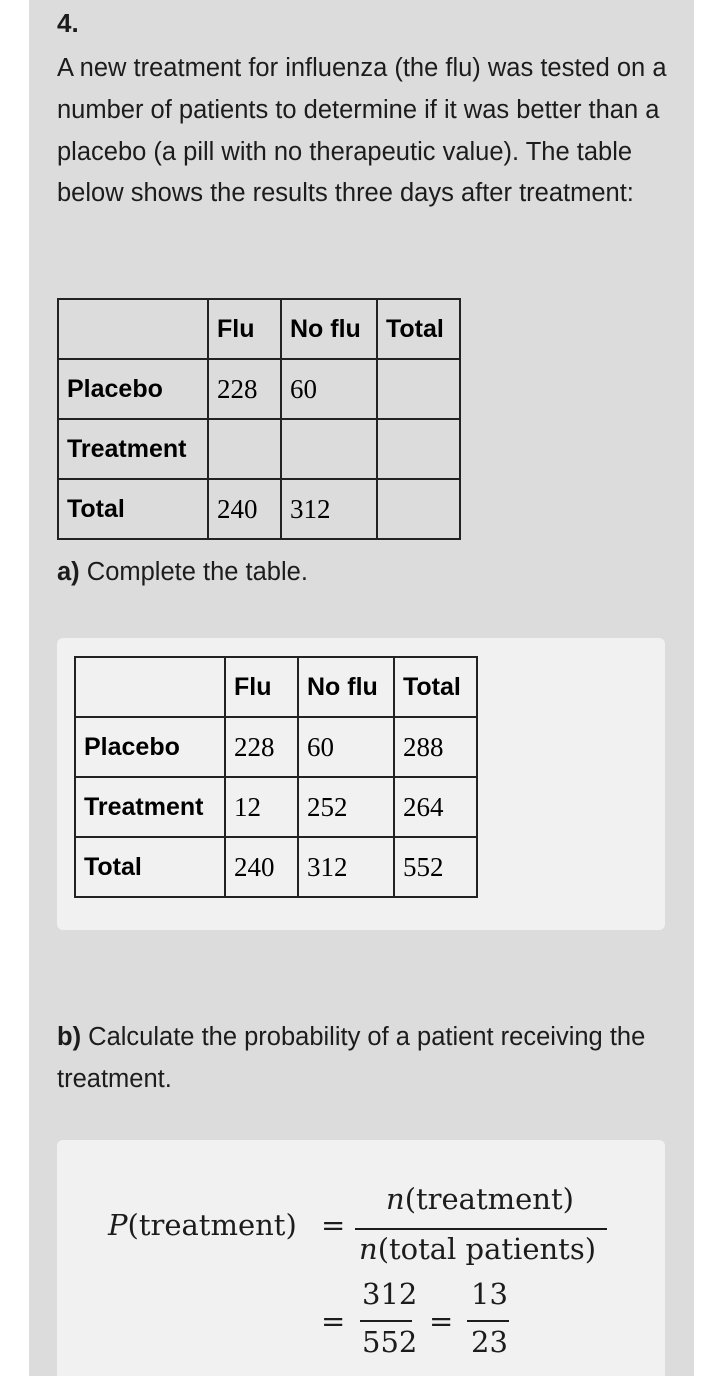 The height and width of the screenshot is (1376, 720). I want to click on table-row: Placebo 228 60 288, so click(276, 747).